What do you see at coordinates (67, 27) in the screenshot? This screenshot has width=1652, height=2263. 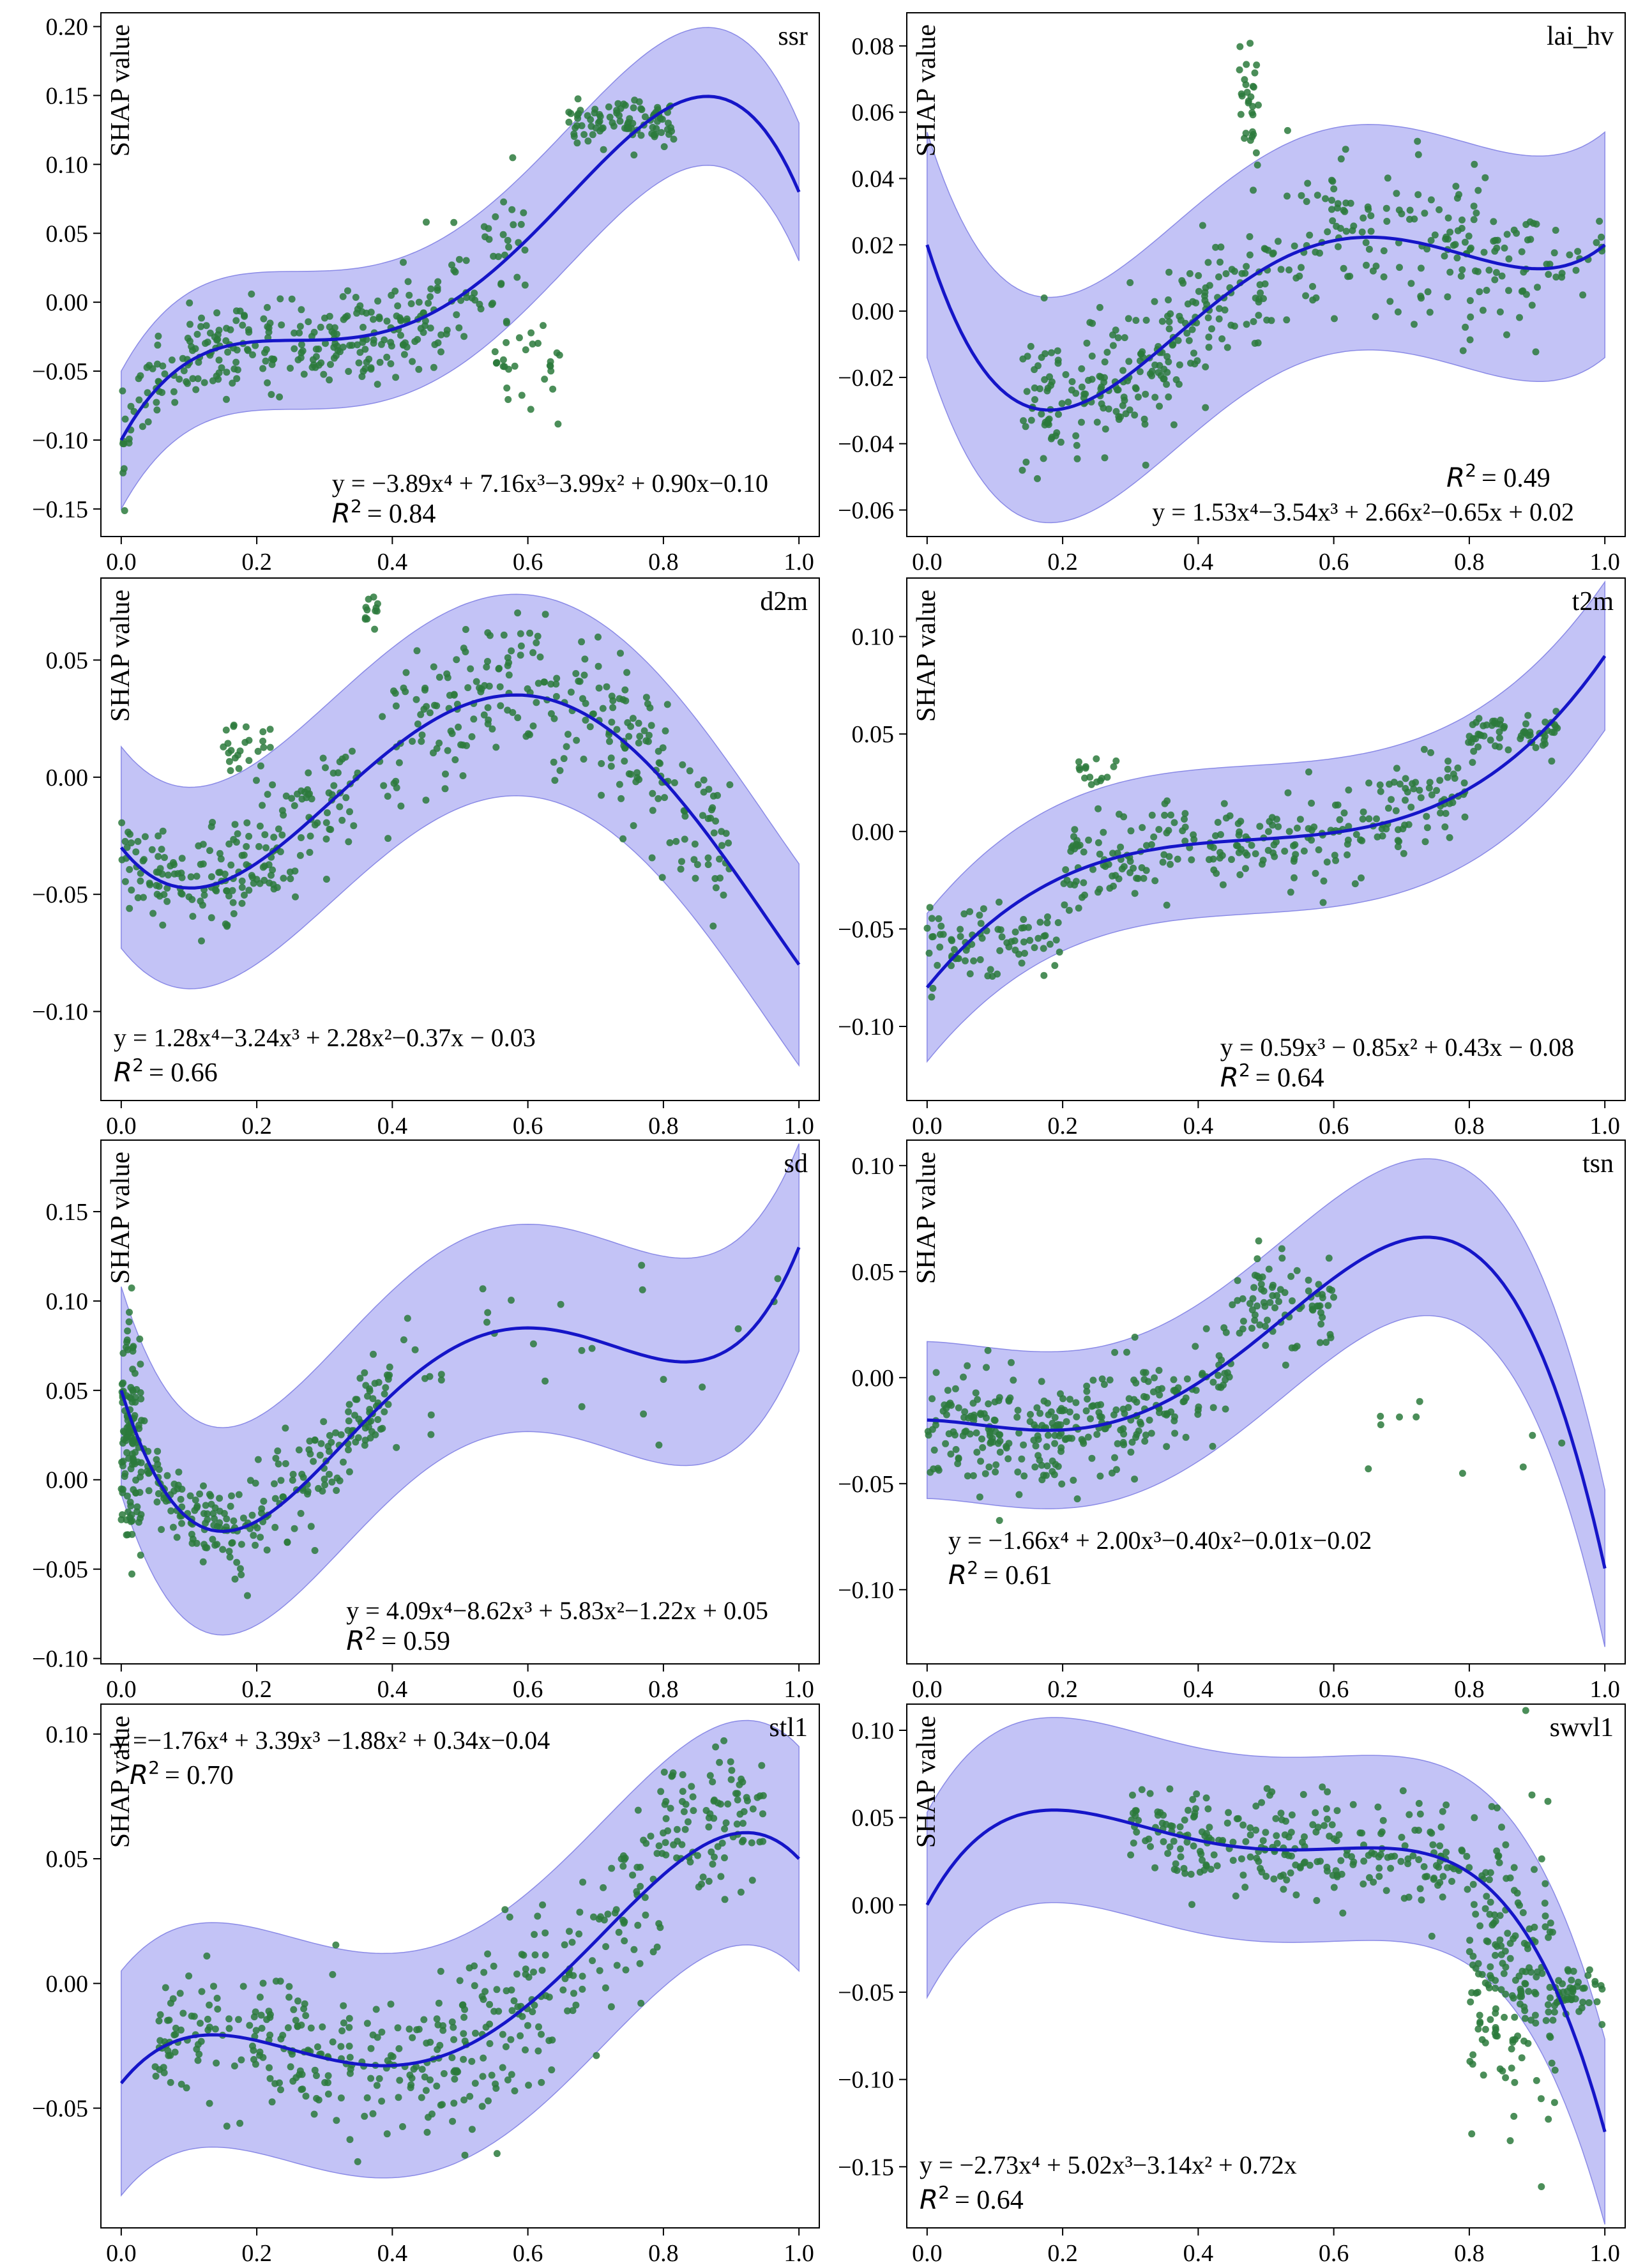 I see `y-tick-label: 0.20` at bounding box center [67, 27].